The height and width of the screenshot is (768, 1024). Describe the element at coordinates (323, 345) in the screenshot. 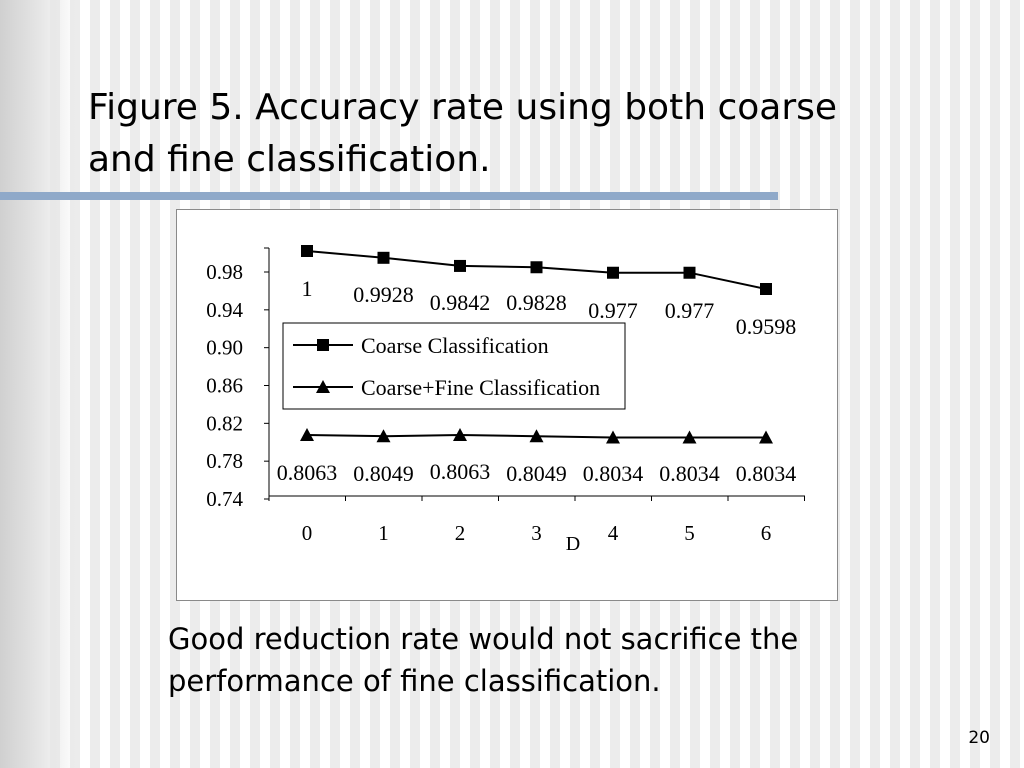

I see `legend-marker-coarse` at that location.